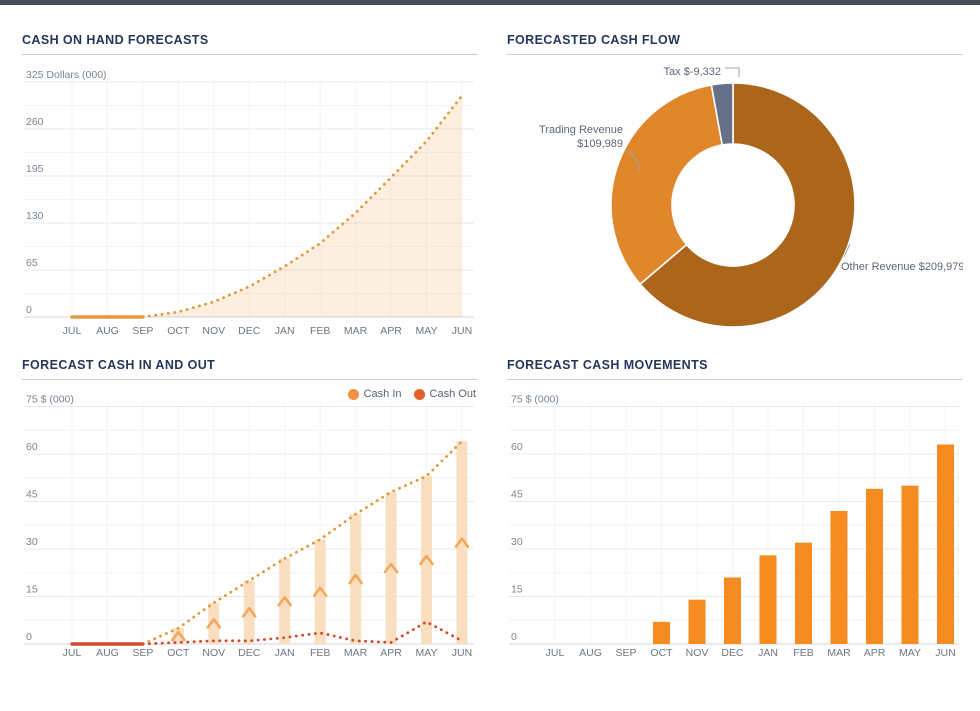  I want to click on cash-out-legend-dot-icon, so click(419, 394).